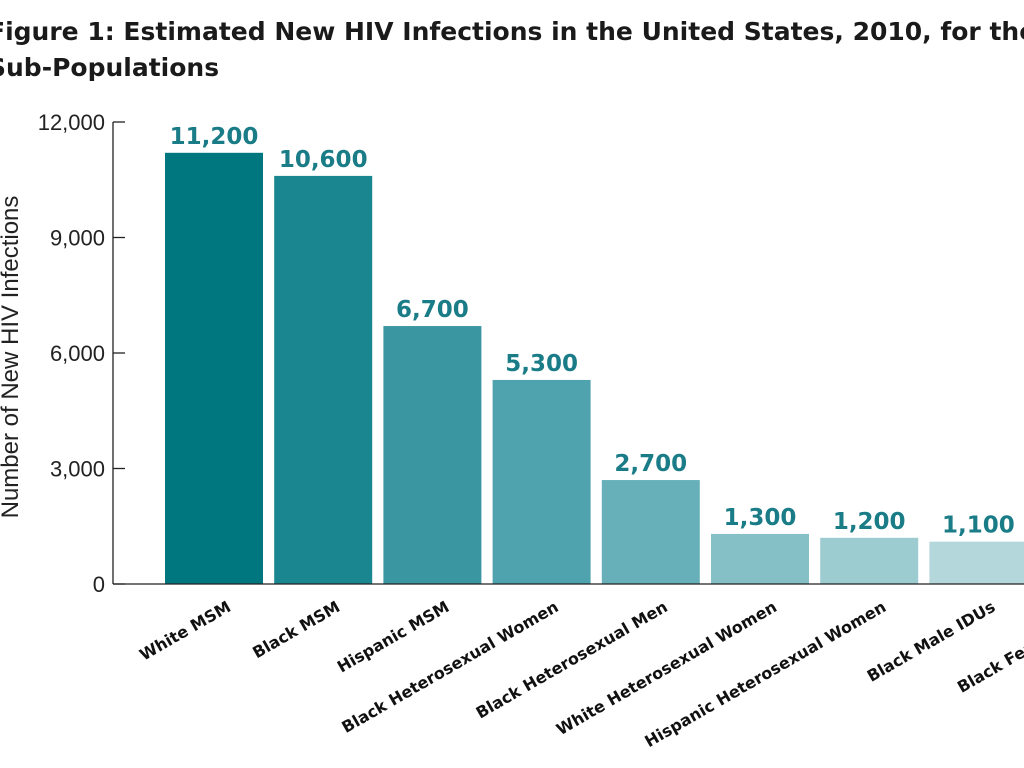  Describe the element at coordinates (650, 464) in the screenshot. I see `bar-value-label: 2,700` at that location.